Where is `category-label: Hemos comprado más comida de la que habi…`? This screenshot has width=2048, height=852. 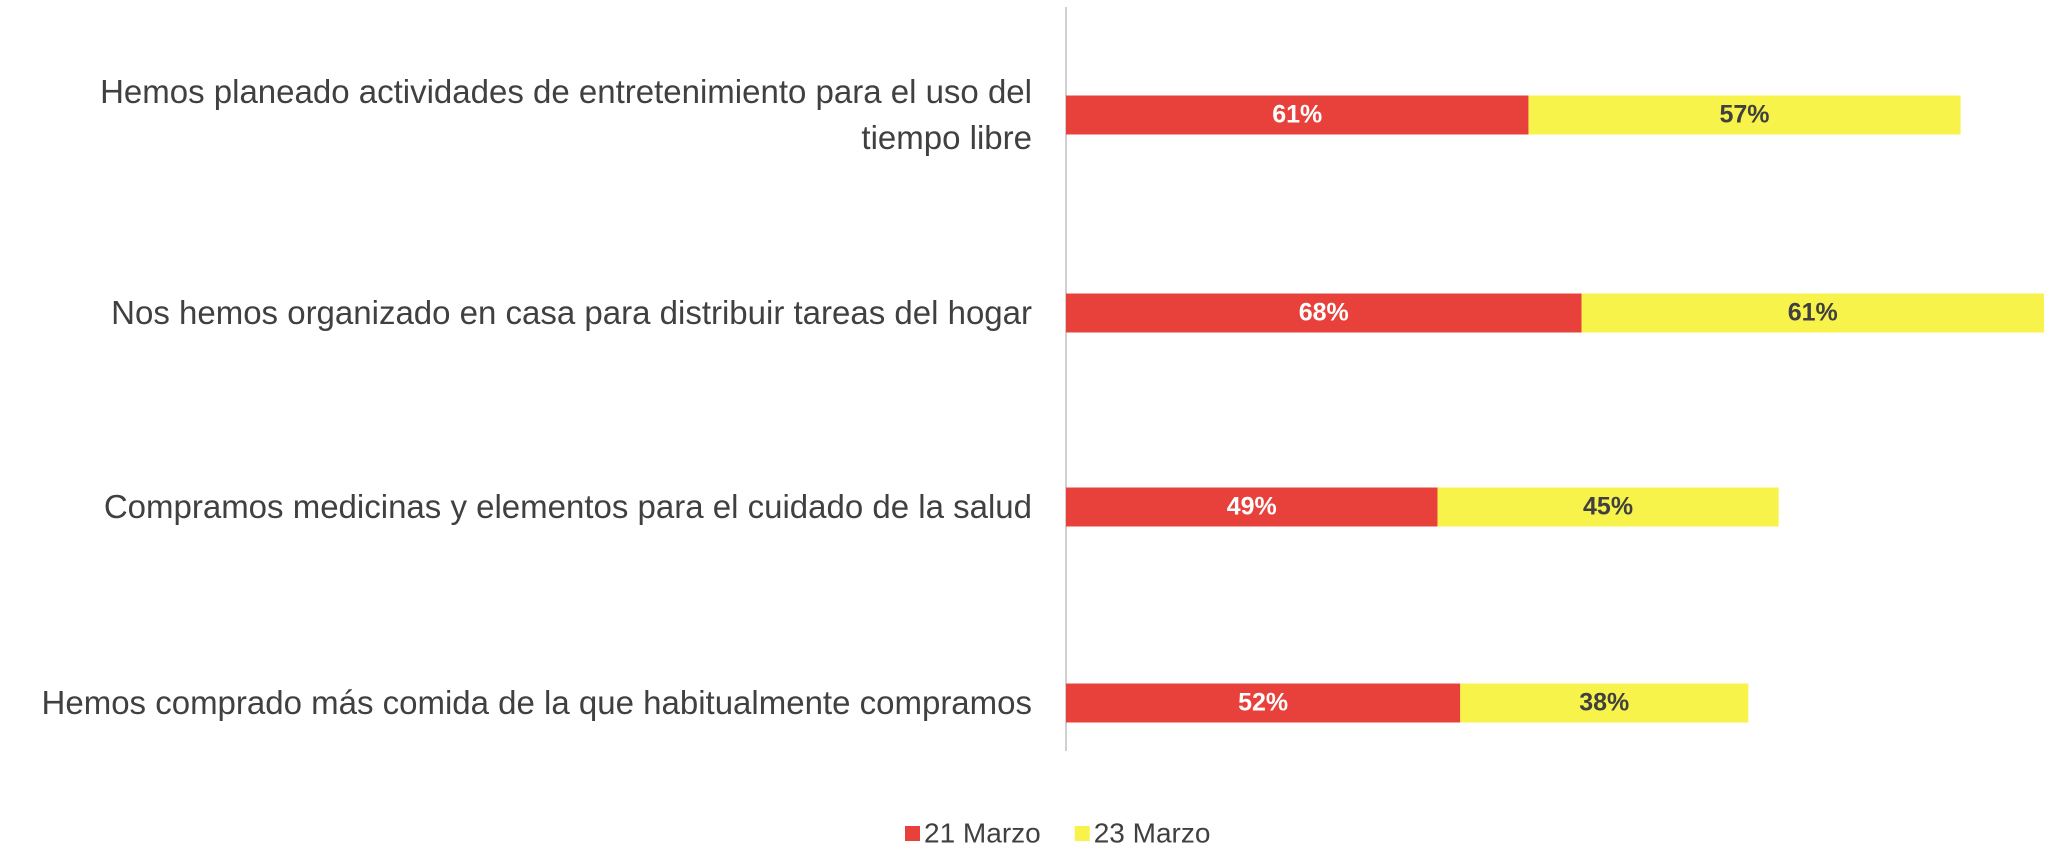
category-label: Hemos comprado más comida de la que habi… is located at coordinates (536, 702).